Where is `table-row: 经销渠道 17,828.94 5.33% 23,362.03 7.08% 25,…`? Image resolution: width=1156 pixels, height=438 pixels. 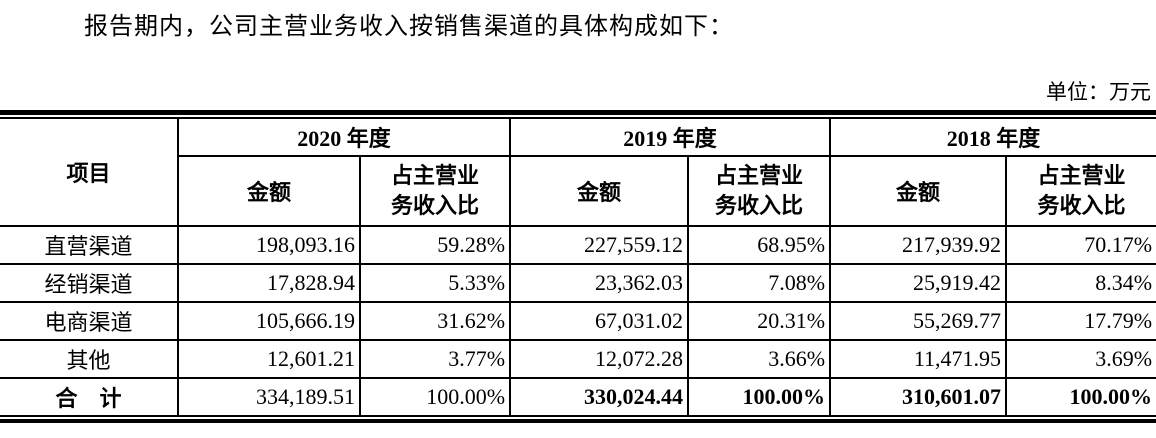
table-row: 经销渠道 17,828.94 5.33% 23,362.03 7.08% 25,… is located at coordinates (578, 283).